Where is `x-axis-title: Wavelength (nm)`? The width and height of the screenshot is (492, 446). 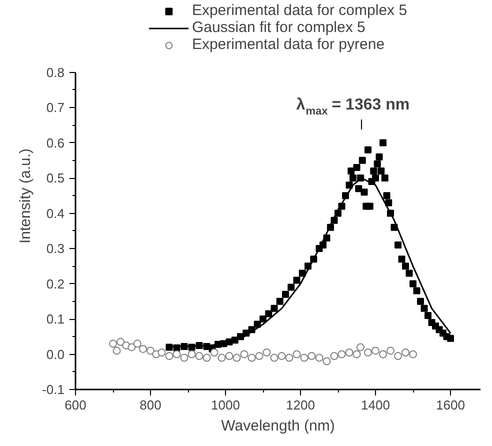
x-axis-title: Wavelength (nm) is located at coordinates (278, 426).